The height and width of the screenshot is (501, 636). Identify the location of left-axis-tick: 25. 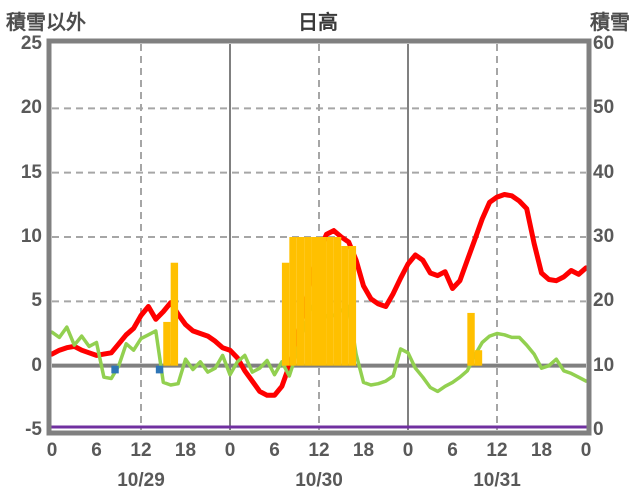
(31, 43).